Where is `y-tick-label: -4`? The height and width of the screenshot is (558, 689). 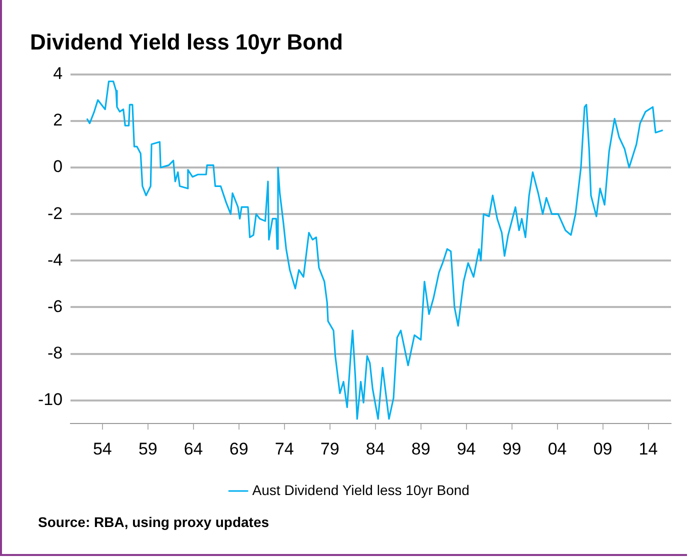
y-tick-label: -4 is located at coordinates (55, 260).